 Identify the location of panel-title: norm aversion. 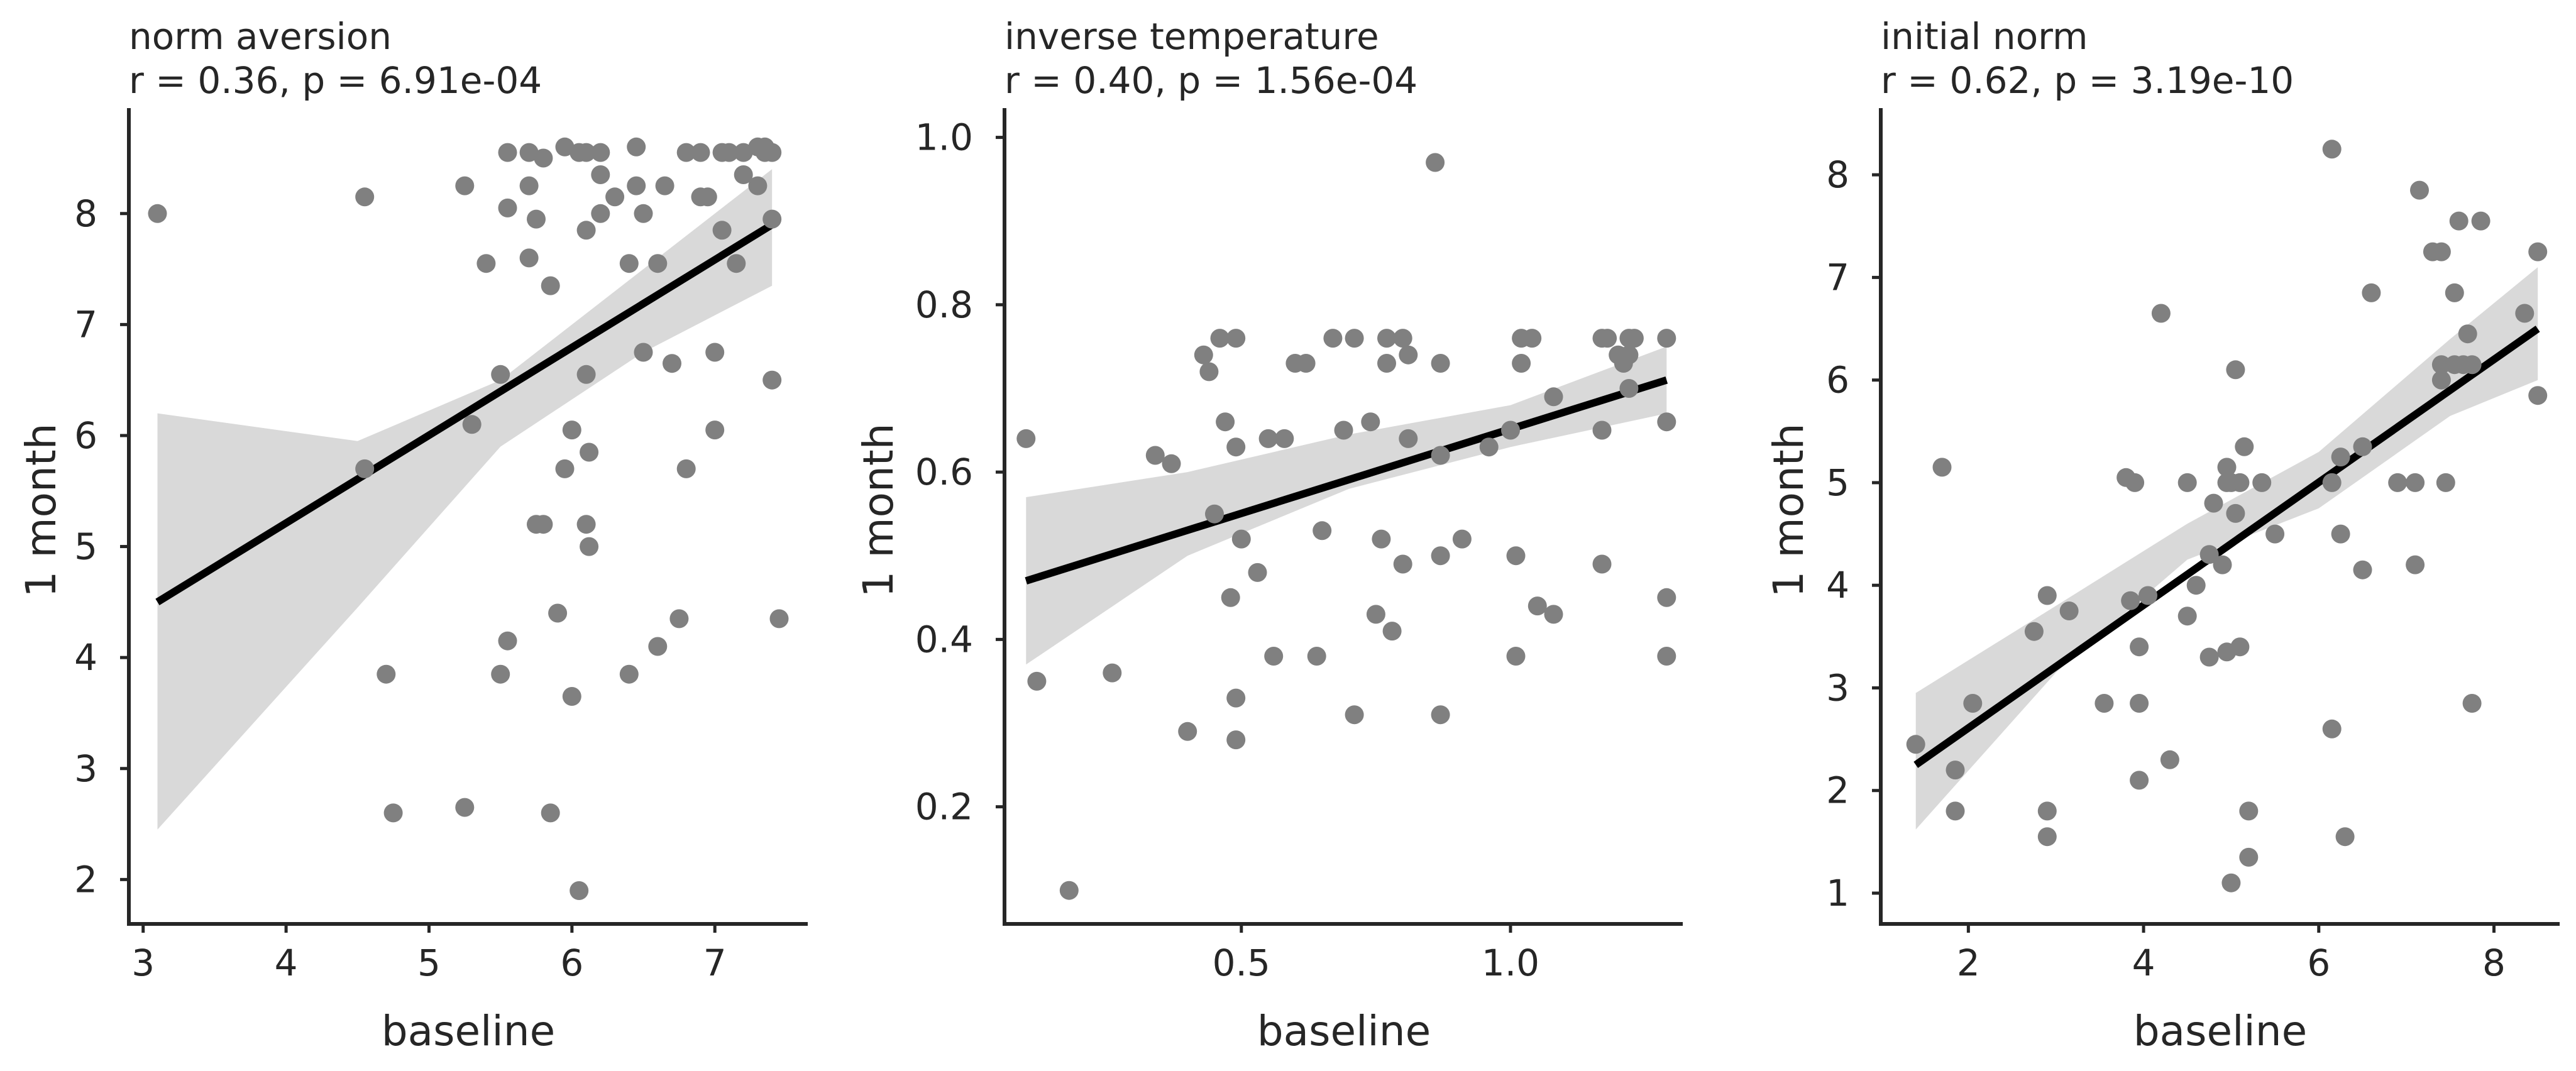
(260, 36).